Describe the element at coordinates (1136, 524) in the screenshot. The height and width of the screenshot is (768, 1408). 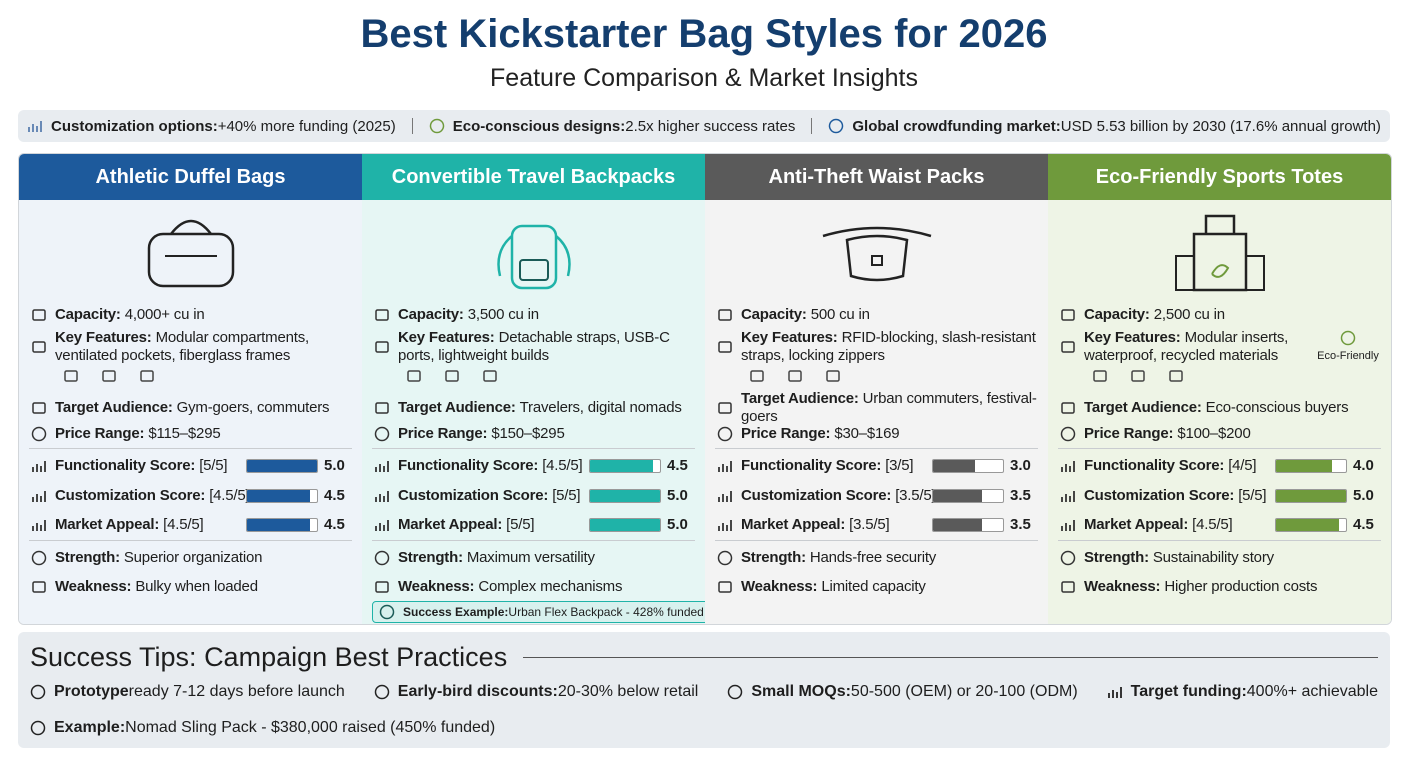
I see `score-label: Market Appeal:` at that location.